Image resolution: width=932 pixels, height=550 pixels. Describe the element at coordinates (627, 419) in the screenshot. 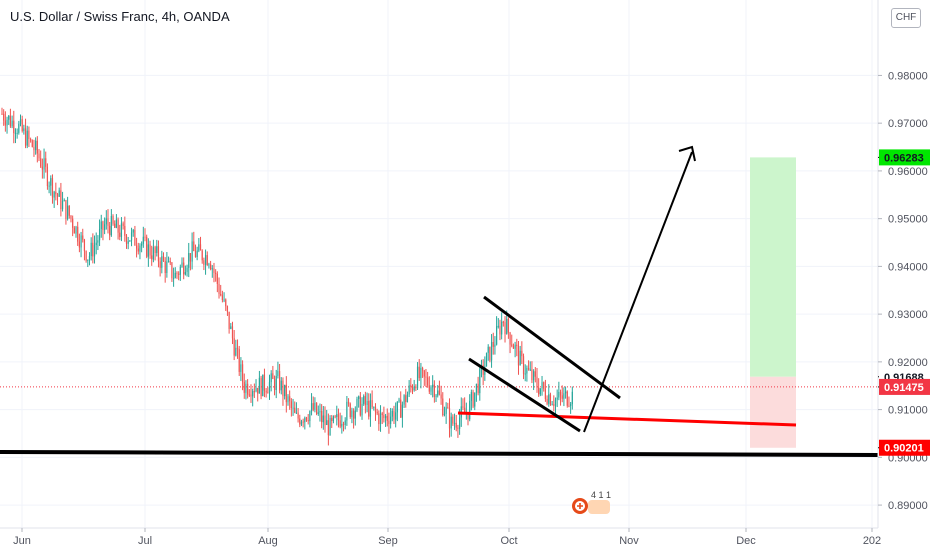

I see `stop-line` at that location.